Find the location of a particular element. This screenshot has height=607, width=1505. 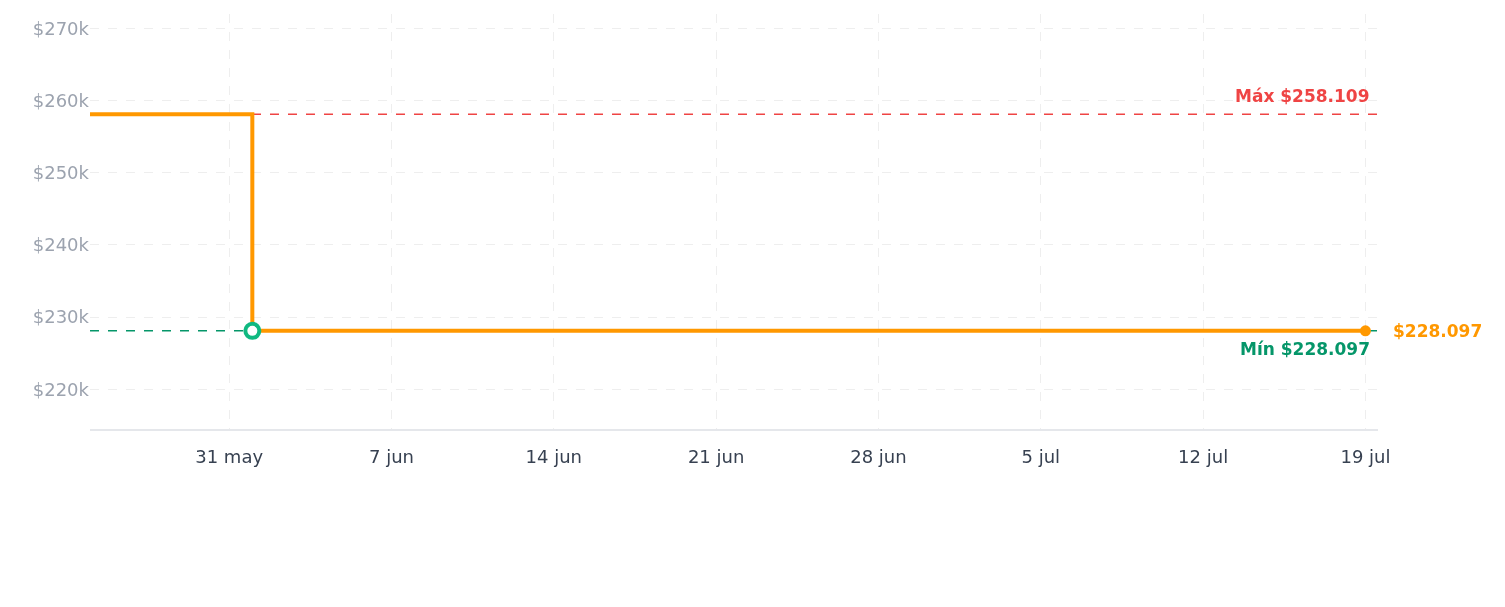

x-tick-label: 28 jun is located at coordinates (878, 456).